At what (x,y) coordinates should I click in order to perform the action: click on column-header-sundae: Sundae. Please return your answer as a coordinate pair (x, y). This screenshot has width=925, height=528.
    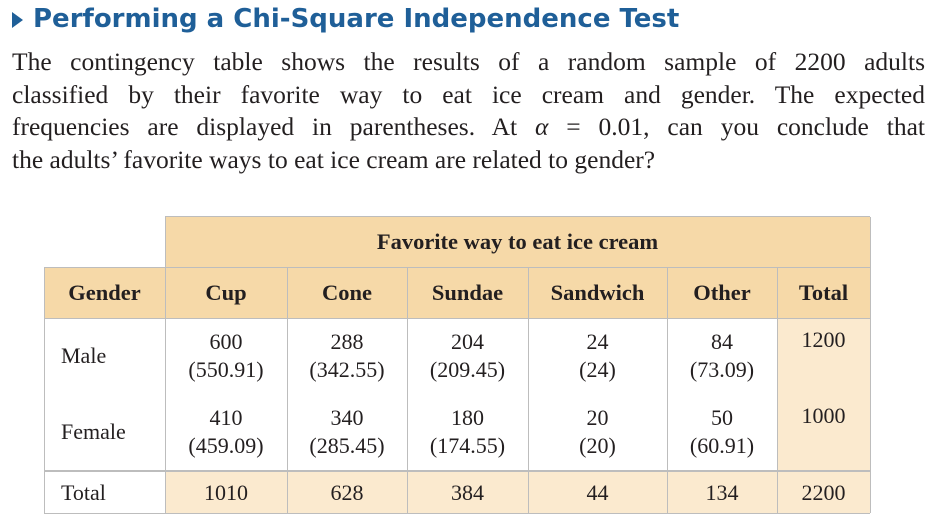
    Looking at the image, I should click on (467, 292).